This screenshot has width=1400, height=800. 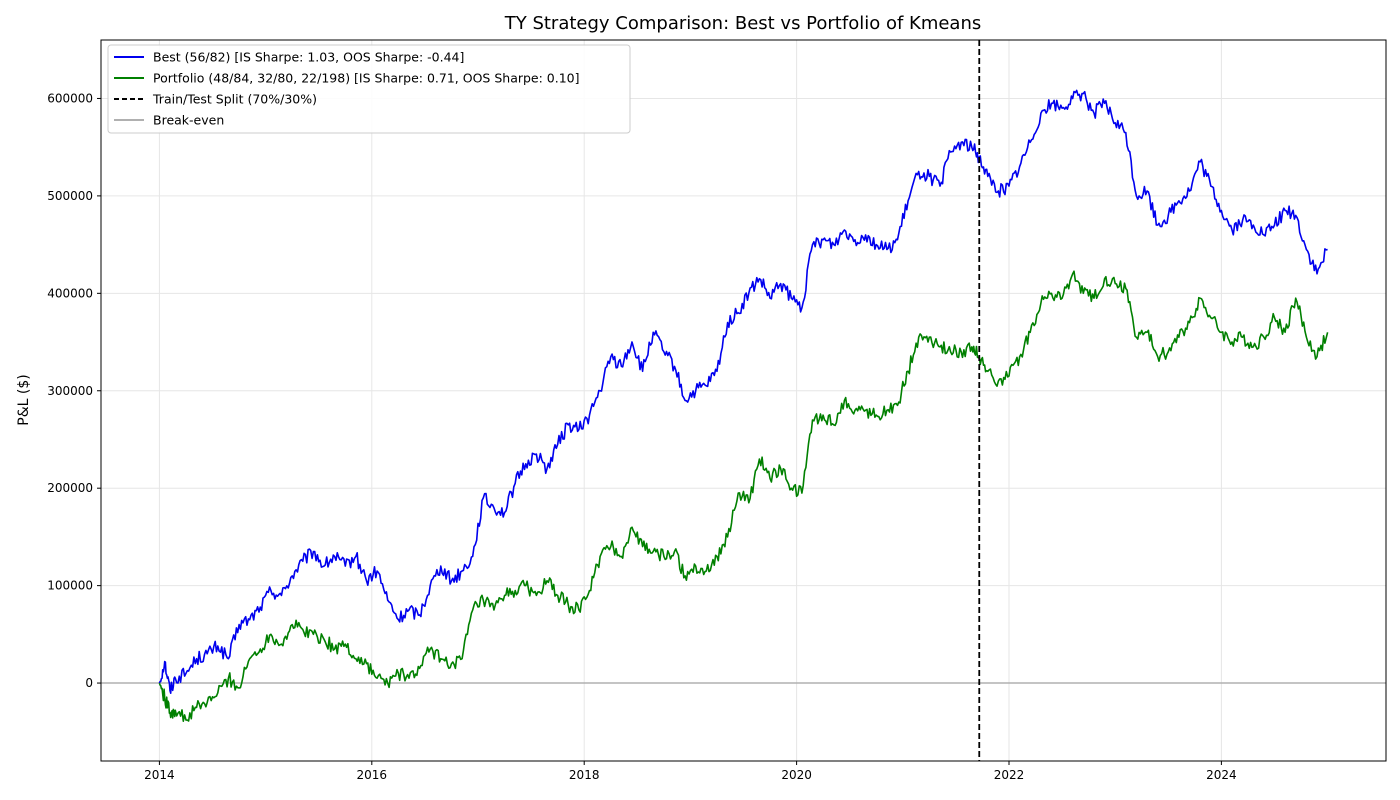 I want to click on legend-label-split: Train/Test Split (70%/30%), so click(x=234, y=99).